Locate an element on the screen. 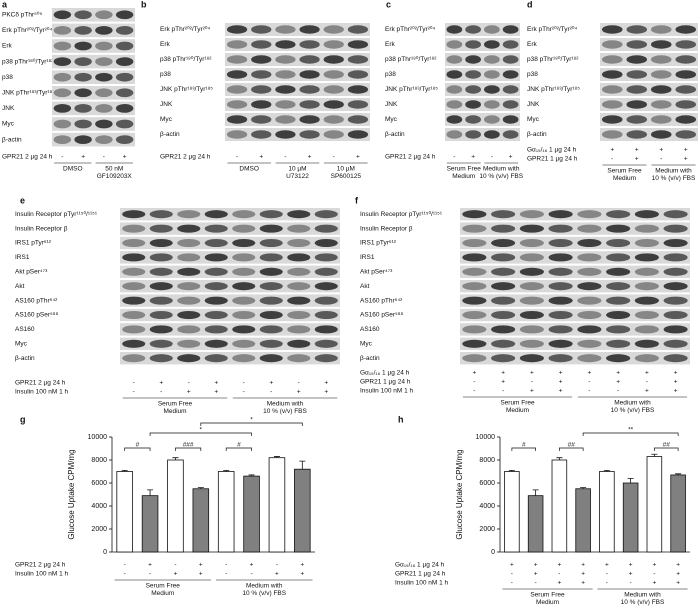 The height and width of the screenshot is (615, 700). group-label: Serum Free is located at coordinates (547, 595).